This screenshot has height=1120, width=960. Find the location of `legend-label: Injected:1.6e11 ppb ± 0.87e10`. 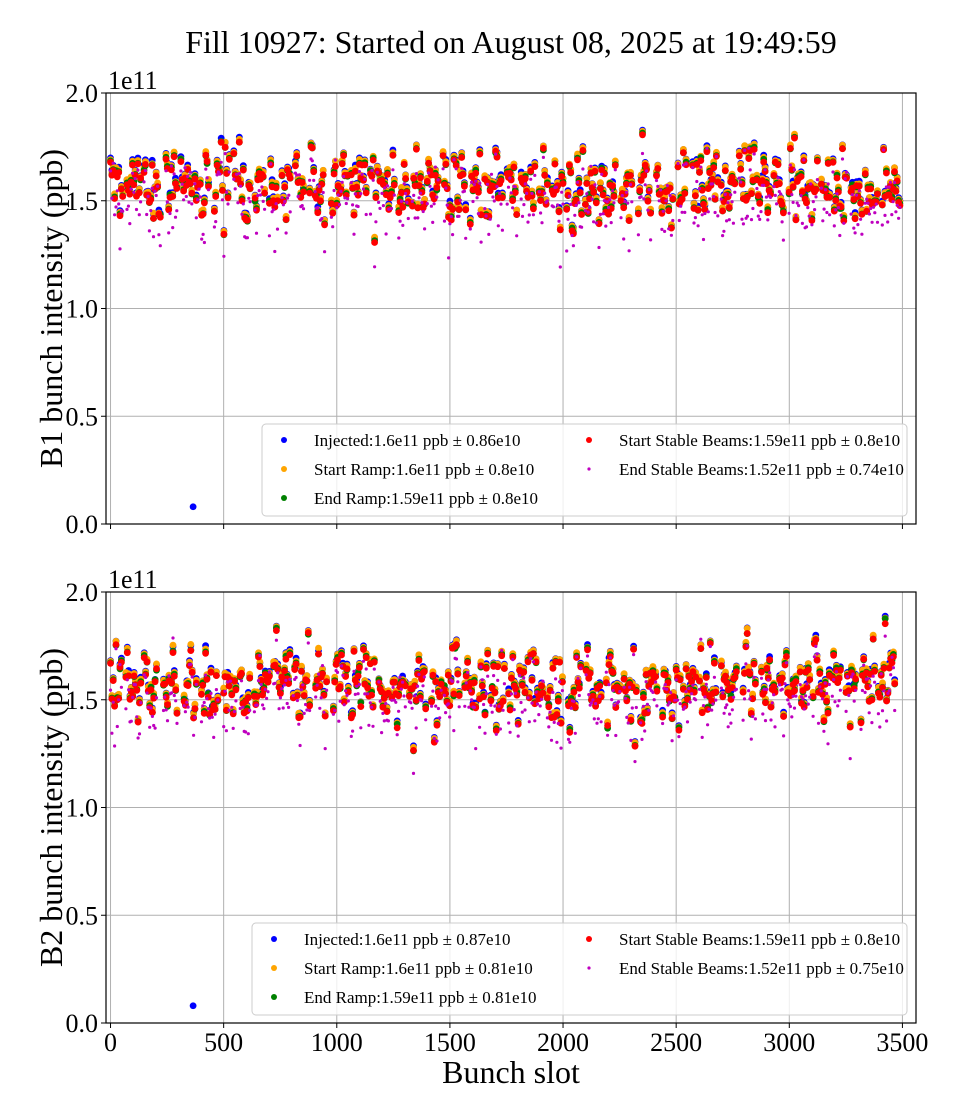

legend-label: Injected:1.6e11 ppb ± 0.87e10 is located at coordinates (407, 939).